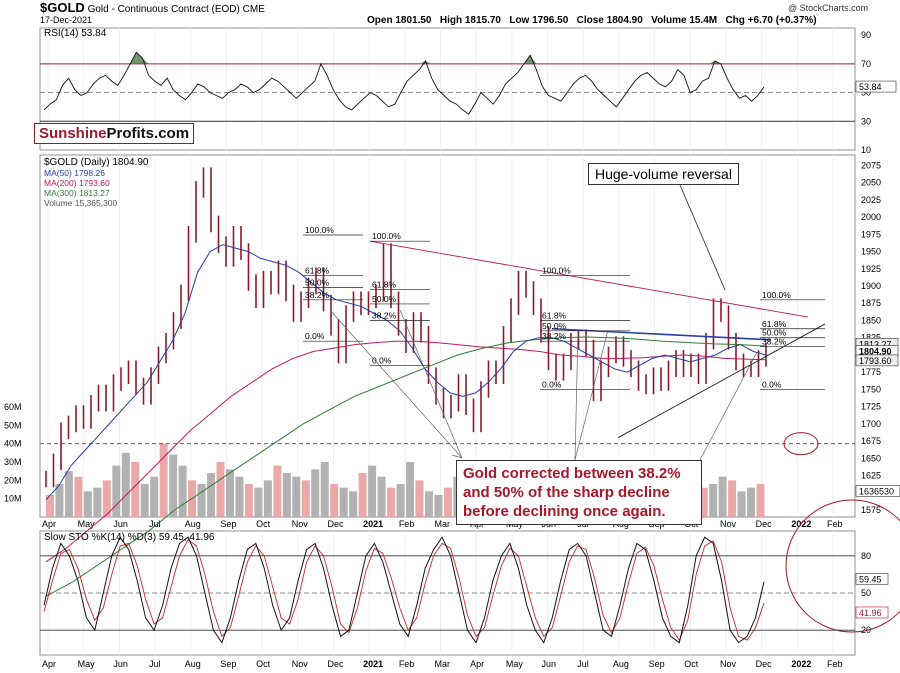 This screenshot has width=900, height=673. I want to click on support-trendline, so click(721, 381).